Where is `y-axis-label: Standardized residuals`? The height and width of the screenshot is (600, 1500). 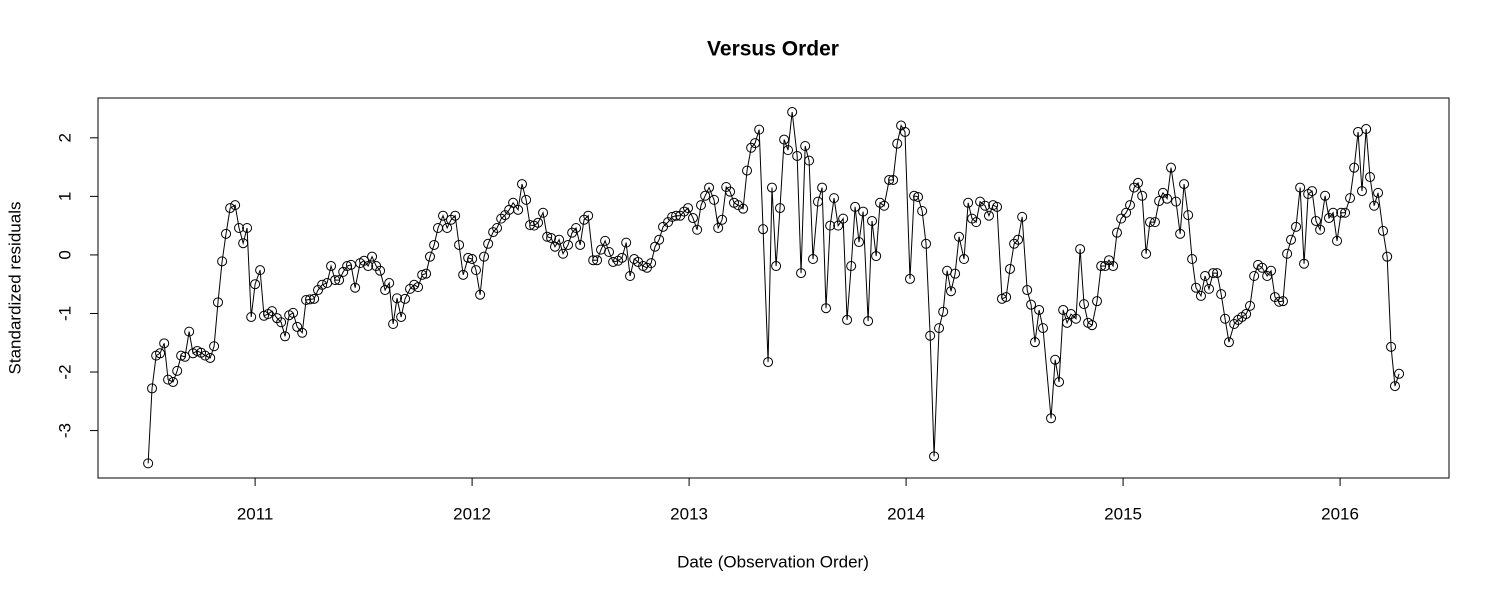 y-axis-label: Standardized residuals is located at coordinates (14, 288).